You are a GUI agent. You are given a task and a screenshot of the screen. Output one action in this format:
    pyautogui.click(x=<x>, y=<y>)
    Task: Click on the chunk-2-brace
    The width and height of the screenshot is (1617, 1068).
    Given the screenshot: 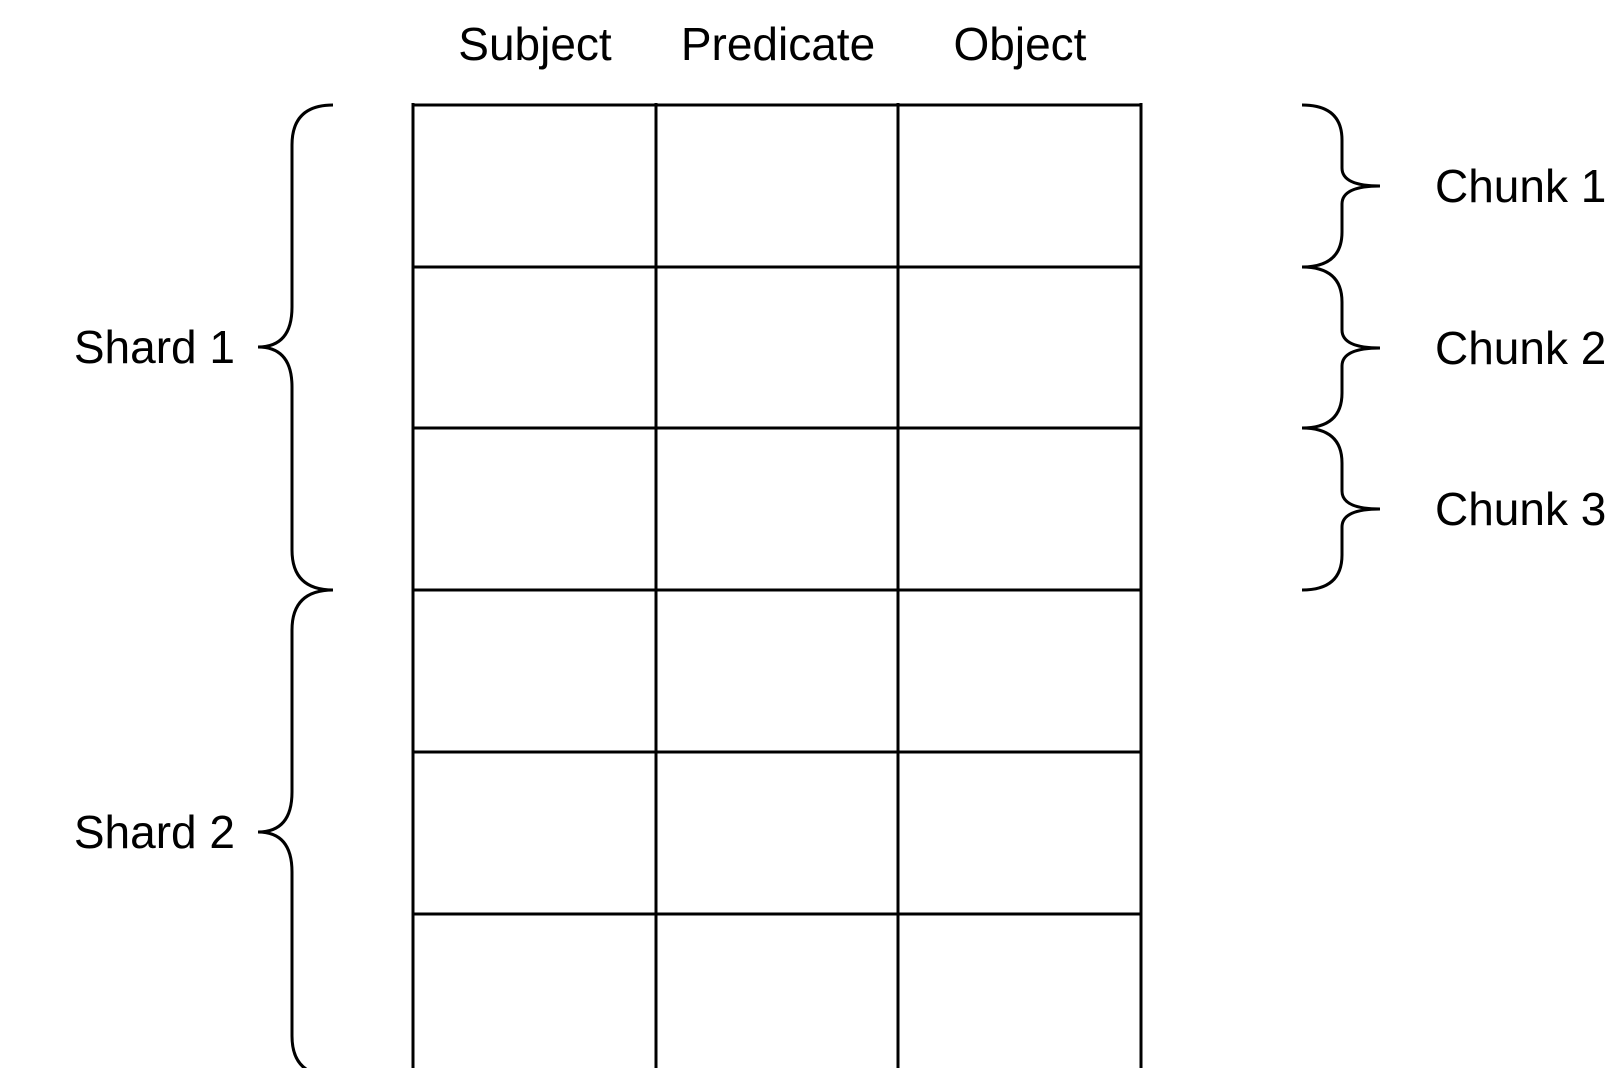 What is the action you would take?
    pyautogui.click(x=1341, y=347)
    